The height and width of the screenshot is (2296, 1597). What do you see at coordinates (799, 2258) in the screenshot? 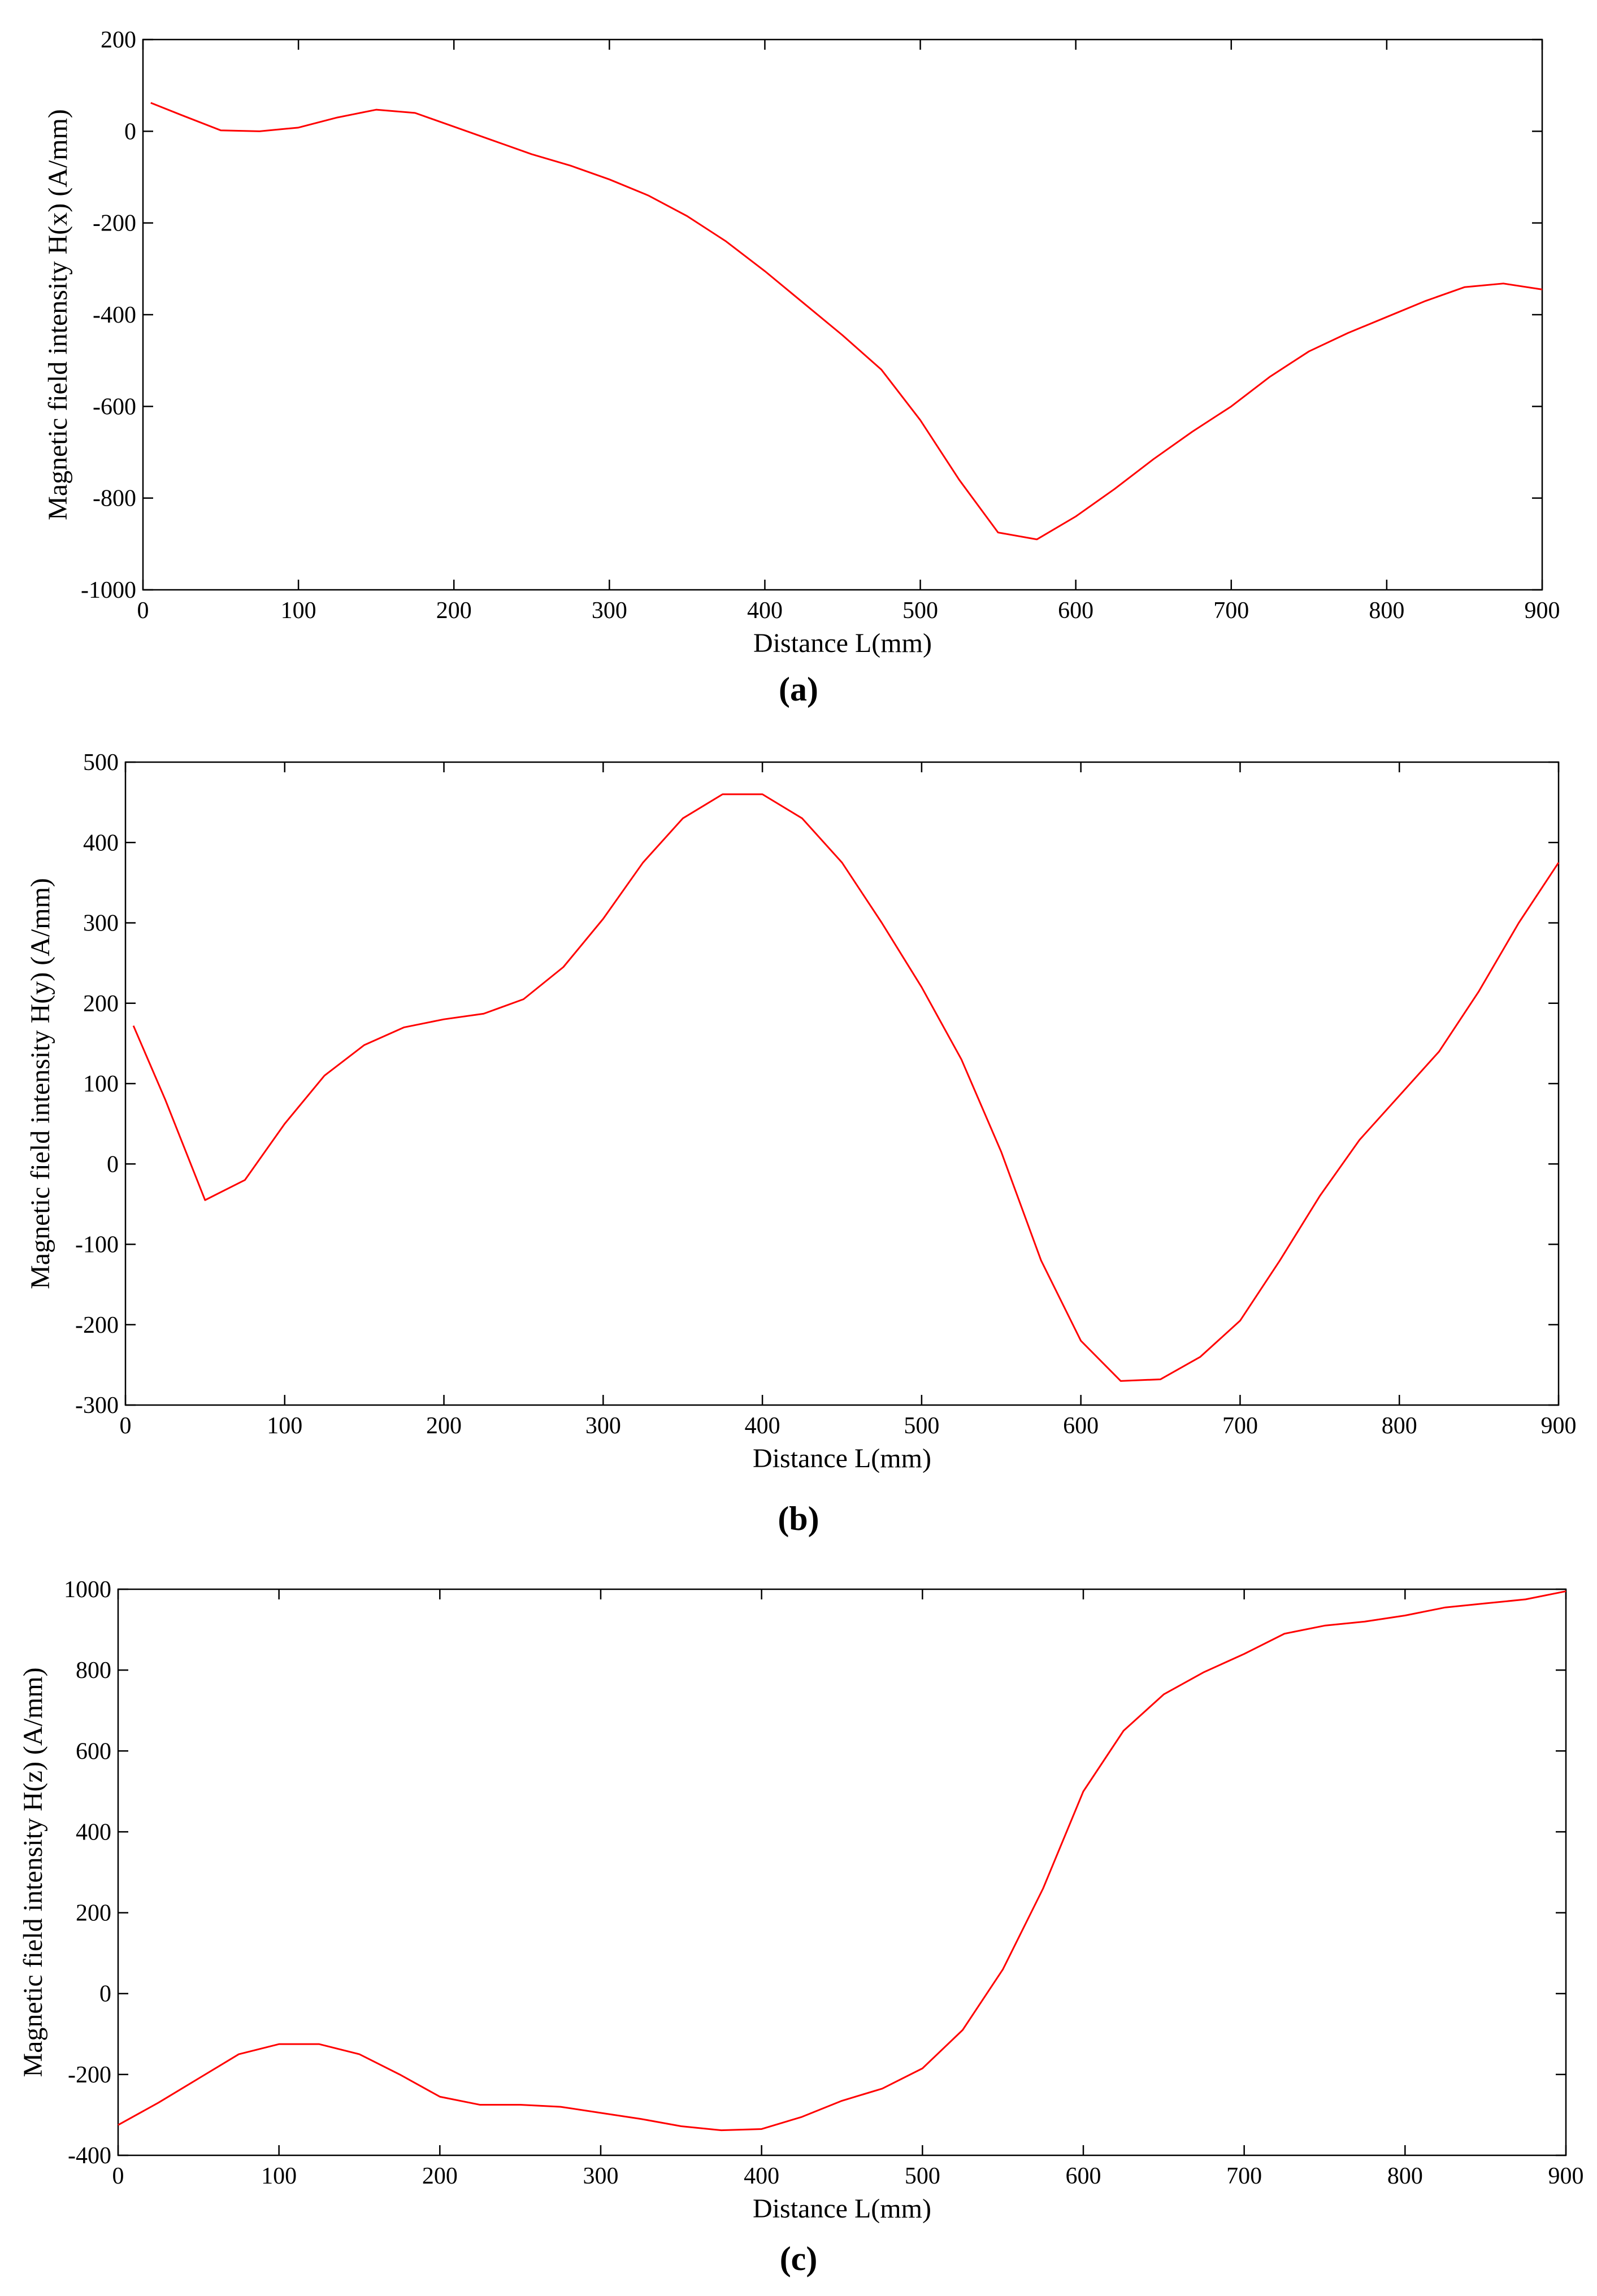
I see `caption: (c)` at bounding box center [799, 2258].